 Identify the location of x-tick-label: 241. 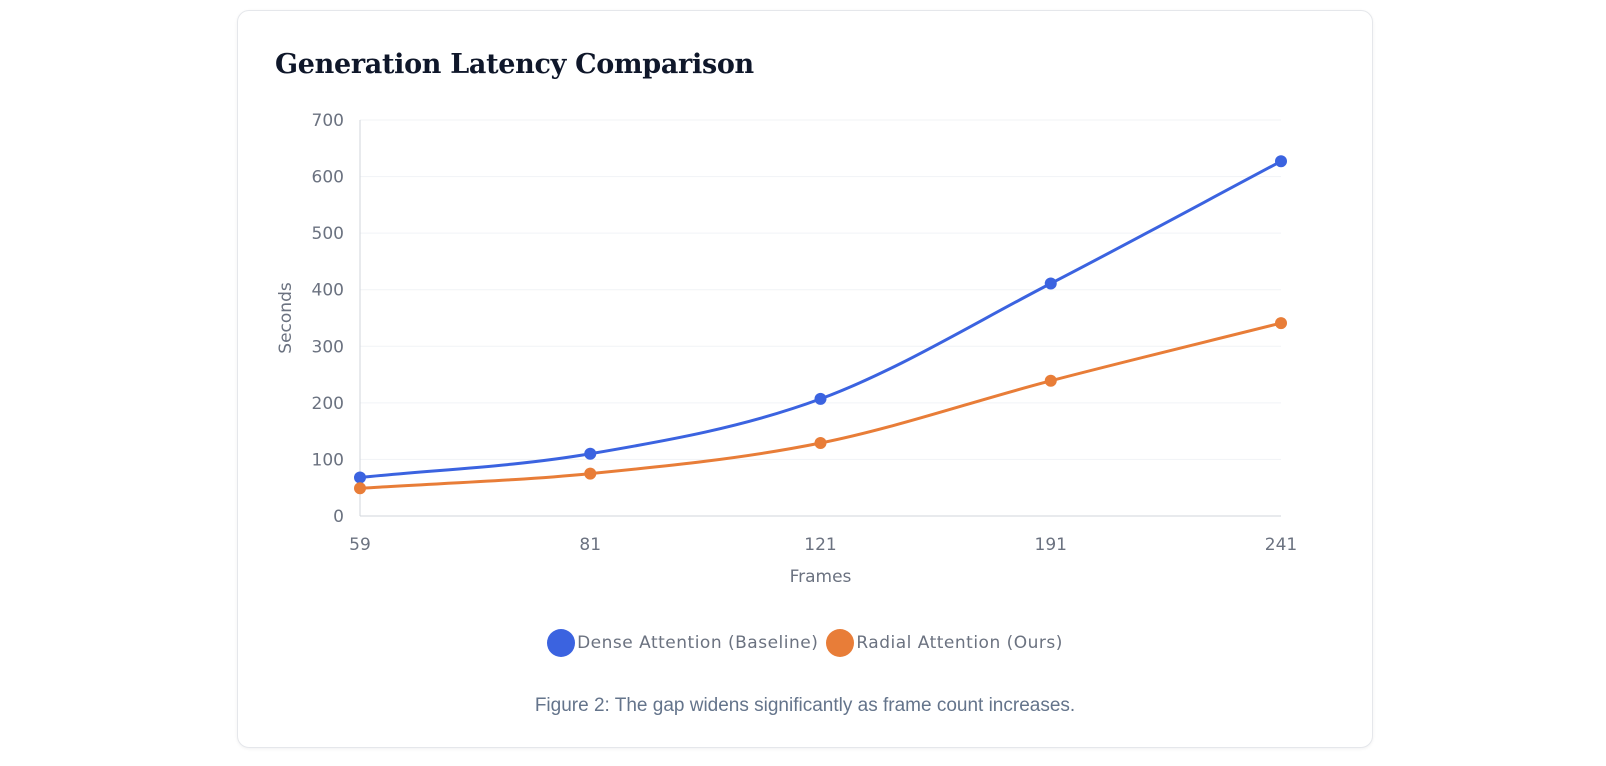
(1281, 545).